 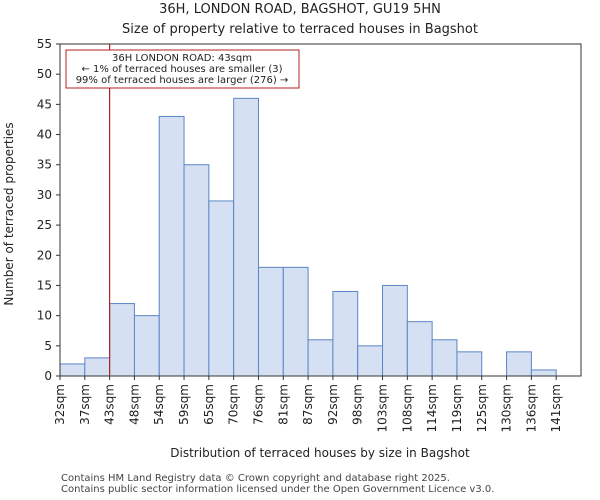 What do you see at coordinates (395, 330) in the screenshot?
I see `bar-103sqm` at bounding box center [395, 330].